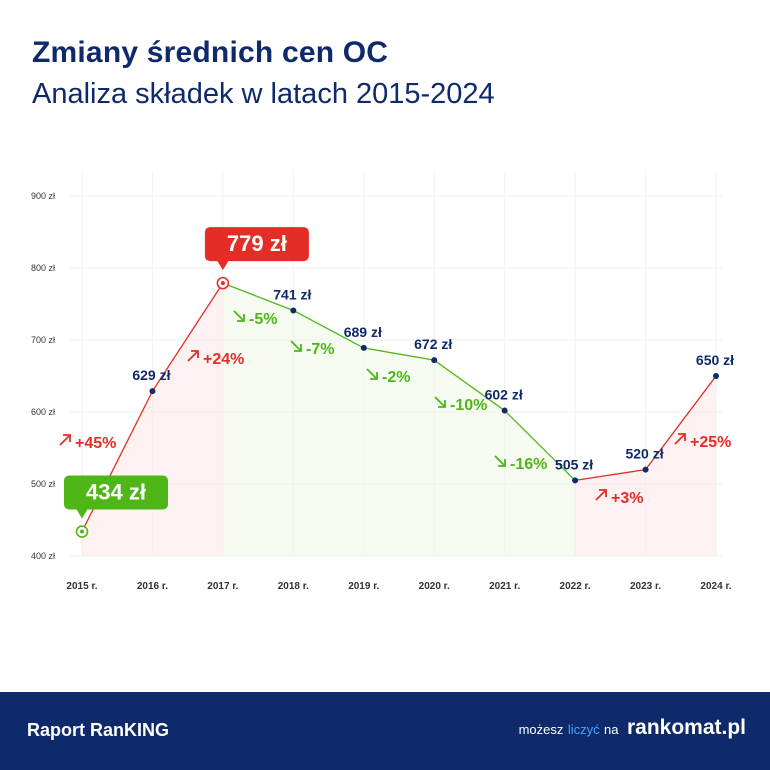 The height and width of the screenshot is (770, 770). Describe the element at coordinates (710, 442) in the screenshot. I see `change-value: +25%` at that location.